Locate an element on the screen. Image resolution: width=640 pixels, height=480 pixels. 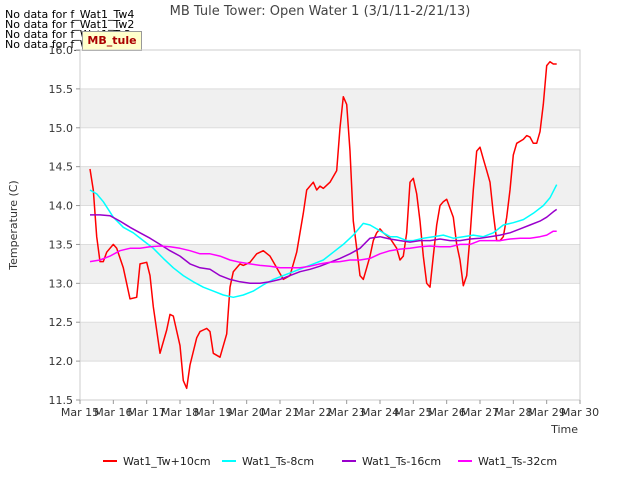
x-tick-label: Mar 28 is located at coordinates (513, 412).